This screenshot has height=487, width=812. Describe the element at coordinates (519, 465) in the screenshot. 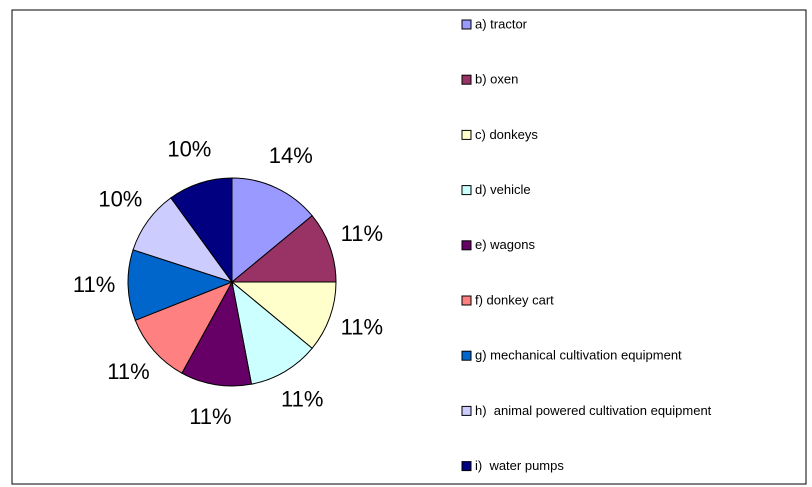

I see `legend-label: i) water pumps` at that location.